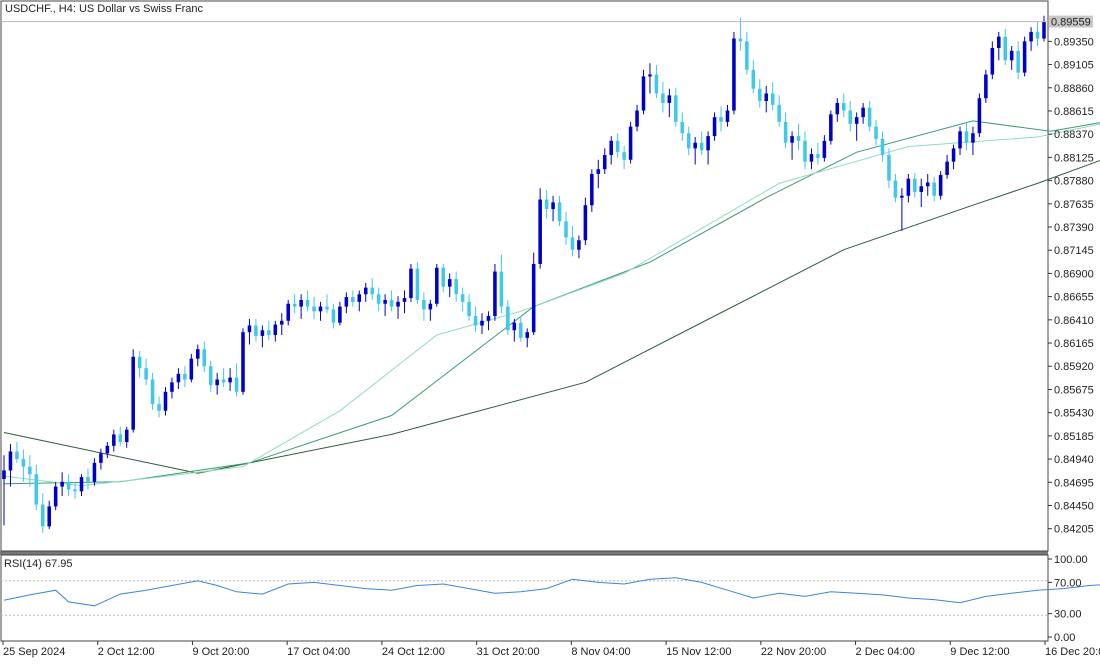 The image size is (1100, 665). What do you see at coordinates (1074, 135) in the screenshot?
I see `price-tick-label: 0.88370` at bounding box center [1074, 135].